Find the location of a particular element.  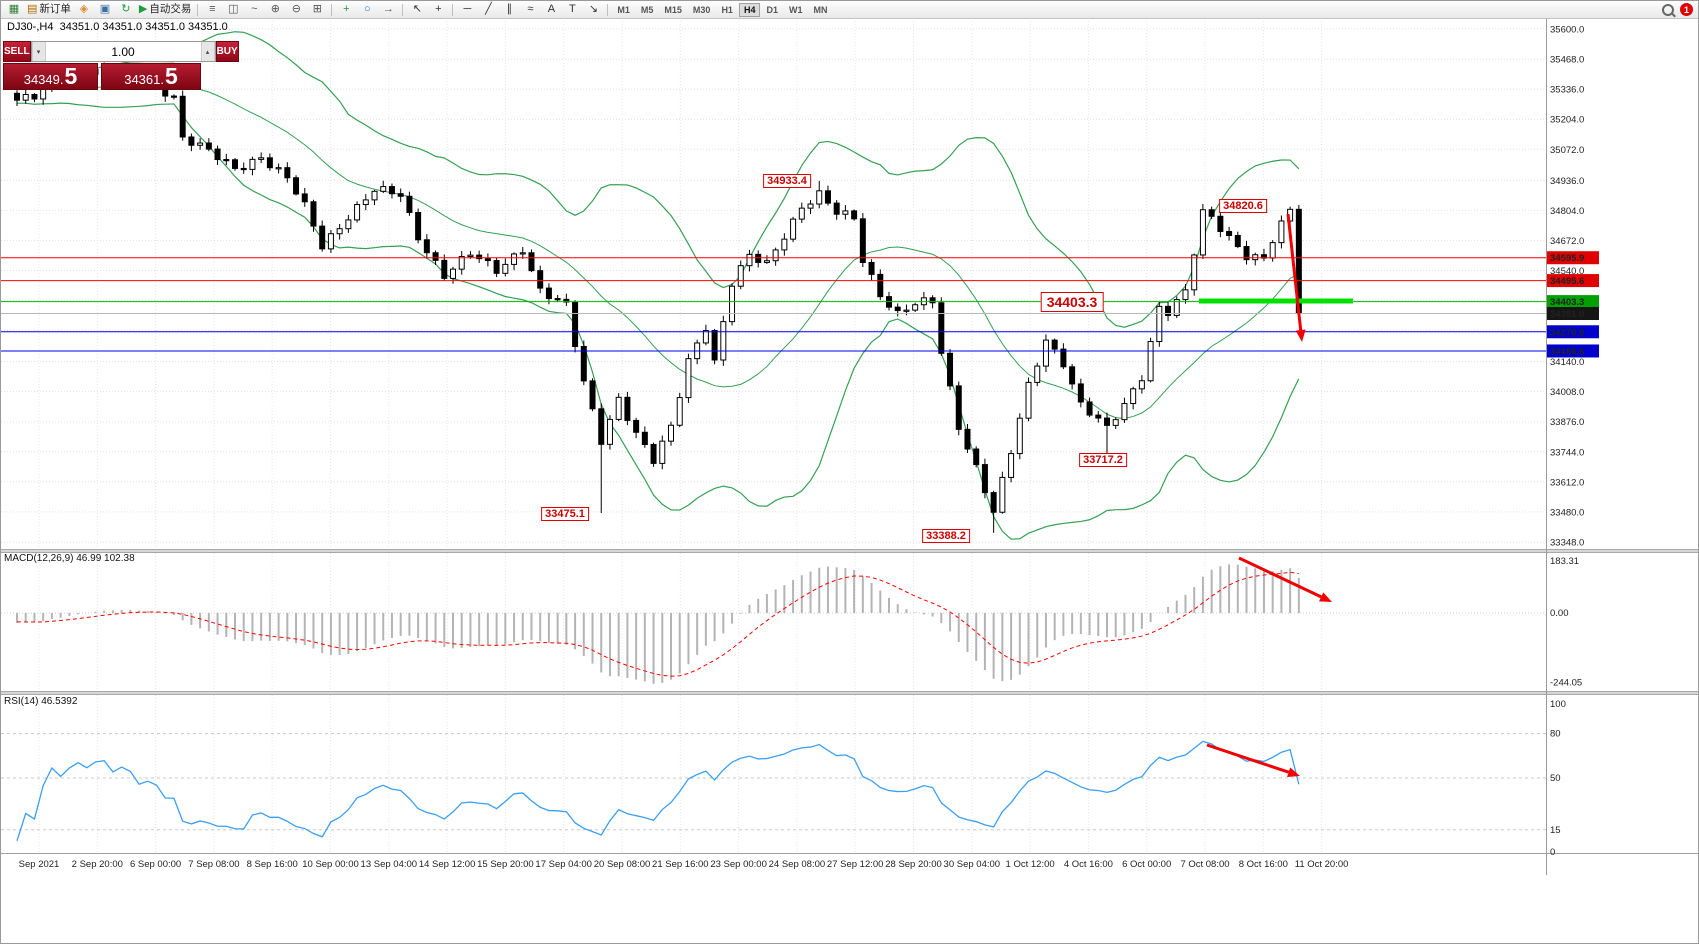

trade-panel-top-row: SELL ▾ ▴ BUY is located at coordinates (121, 51).